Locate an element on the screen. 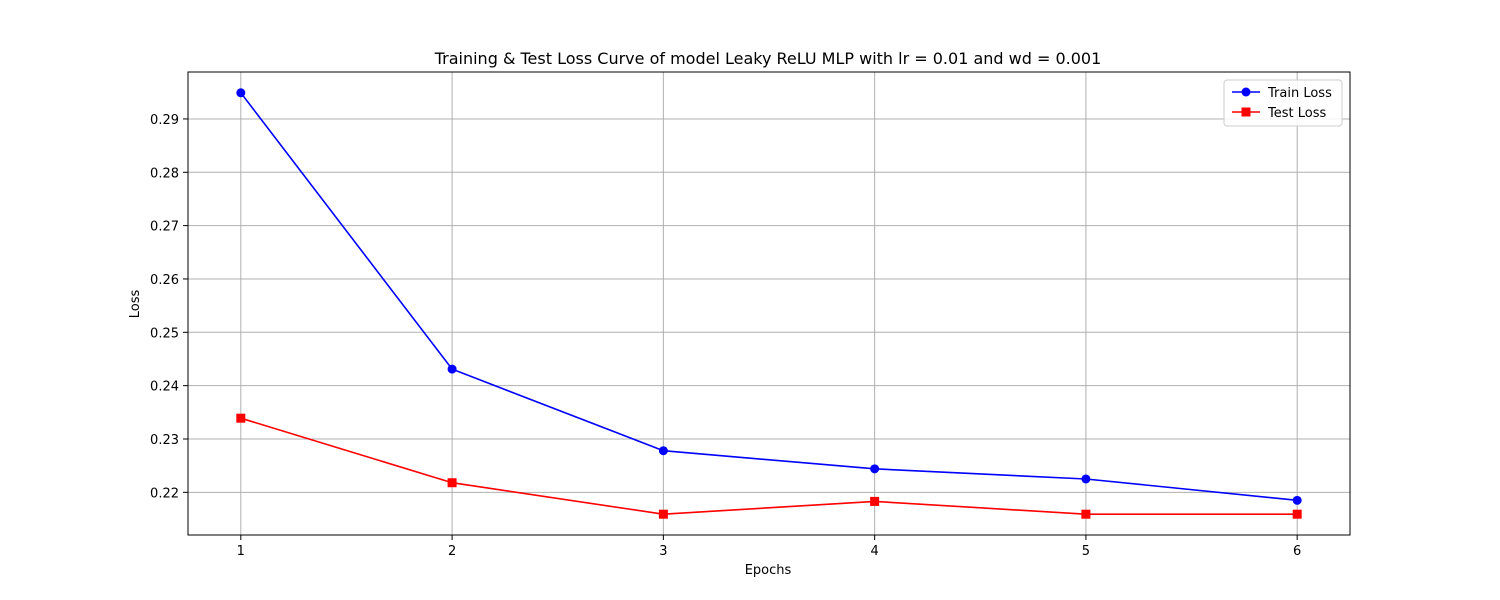 The image size is (1500, 600). y-tick-label: 0.28 is located at coordinates (164, 173).